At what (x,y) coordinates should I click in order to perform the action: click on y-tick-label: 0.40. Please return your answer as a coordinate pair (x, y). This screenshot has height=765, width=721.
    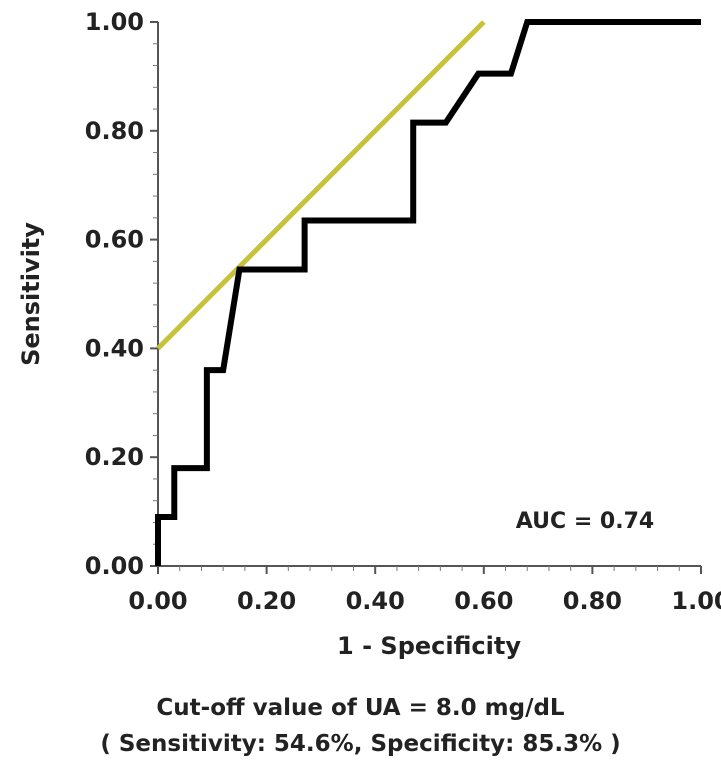
    Looking at the image, I should click on (114, 348).